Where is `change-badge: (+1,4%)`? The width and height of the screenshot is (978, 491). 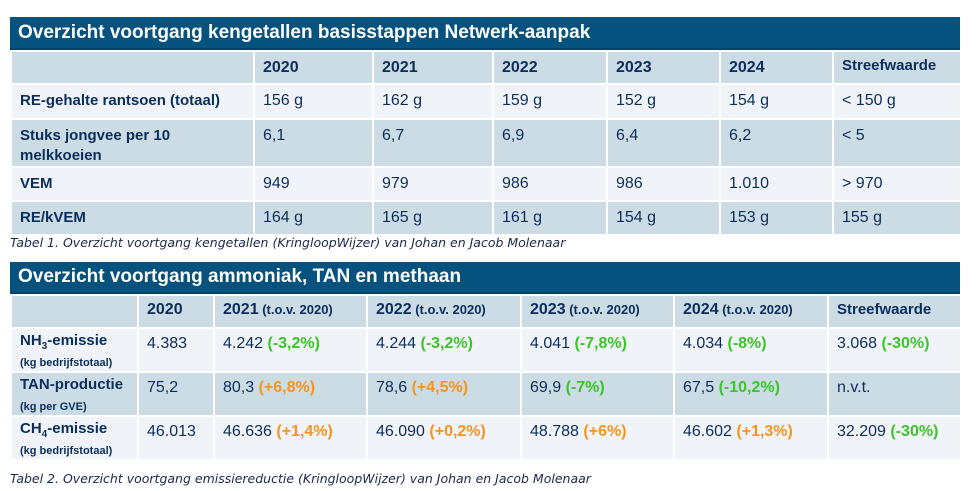 change-badge: (+1,4%) is located at coordinates (304, 431).